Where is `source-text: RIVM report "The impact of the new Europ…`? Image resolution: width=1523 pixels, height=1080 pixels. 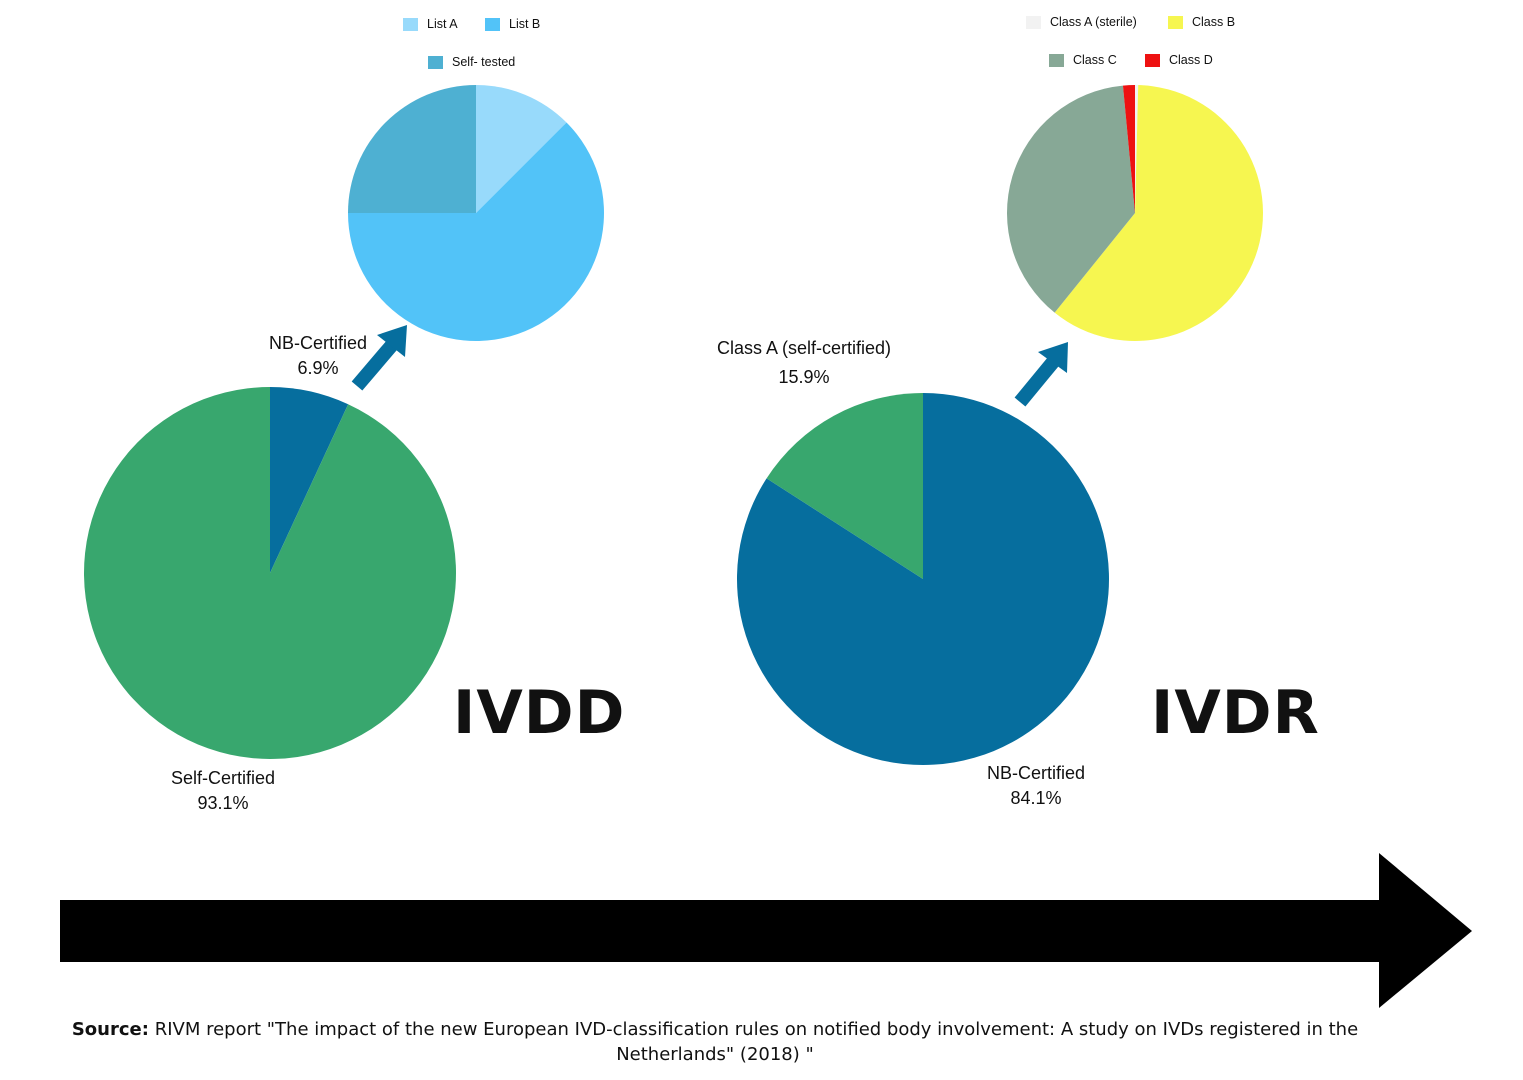 source-text: RIVM report "The impact of the new Europ… is located at coordinates (756, 1042).